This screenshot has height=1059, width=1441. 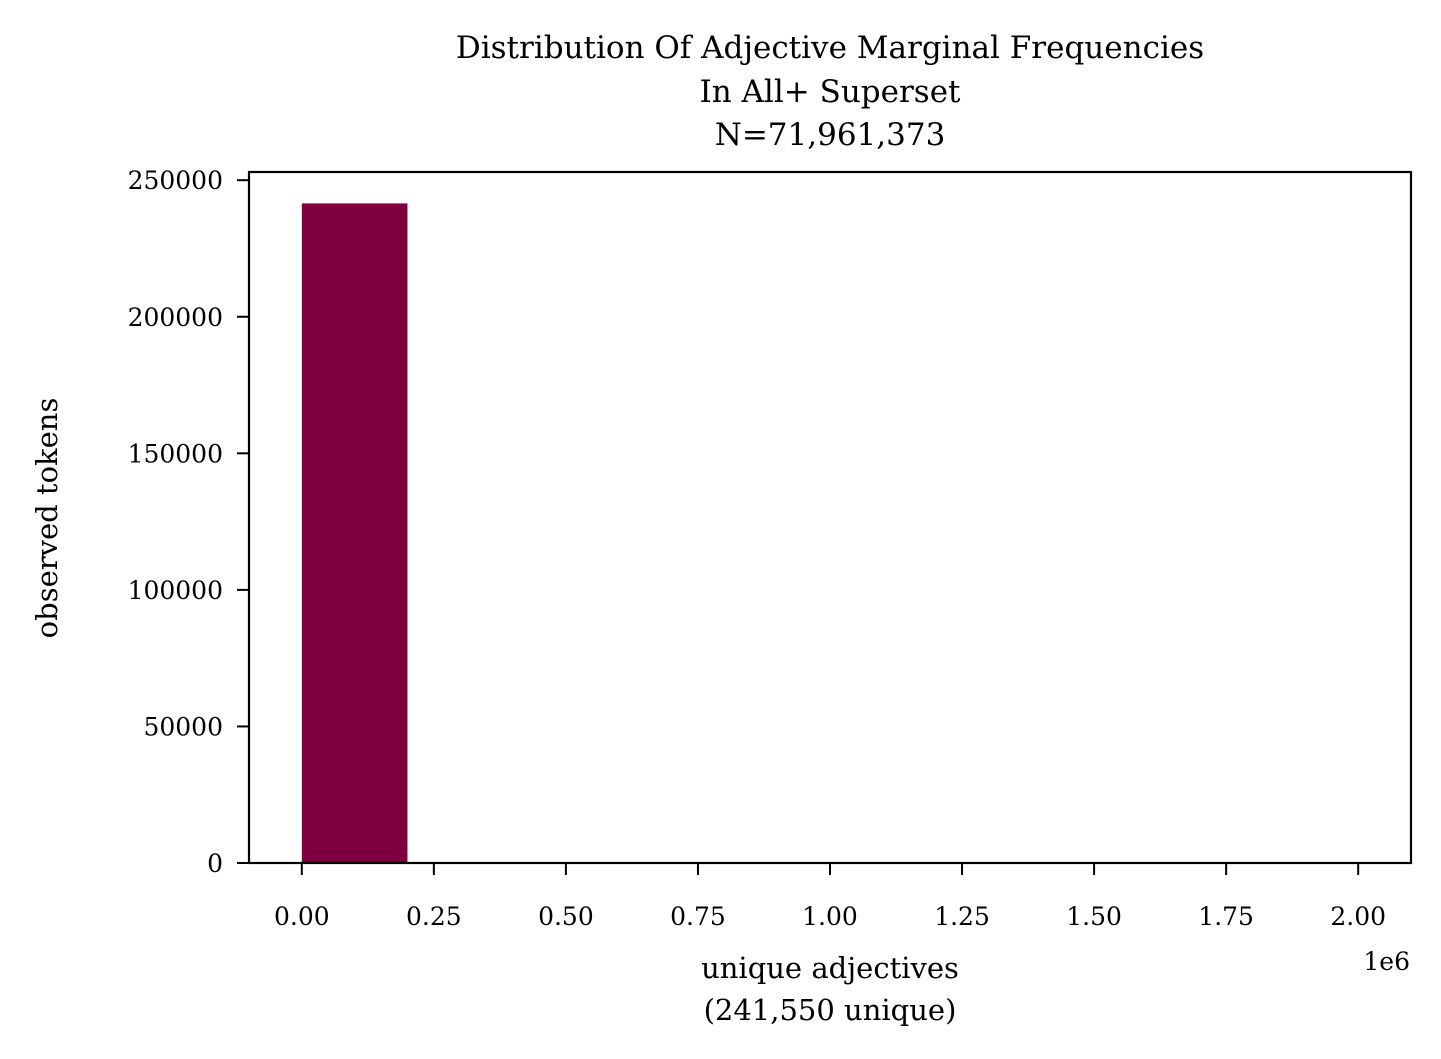 I want to click on y-axis-label: observed tokens, so click(x=47, y=518).